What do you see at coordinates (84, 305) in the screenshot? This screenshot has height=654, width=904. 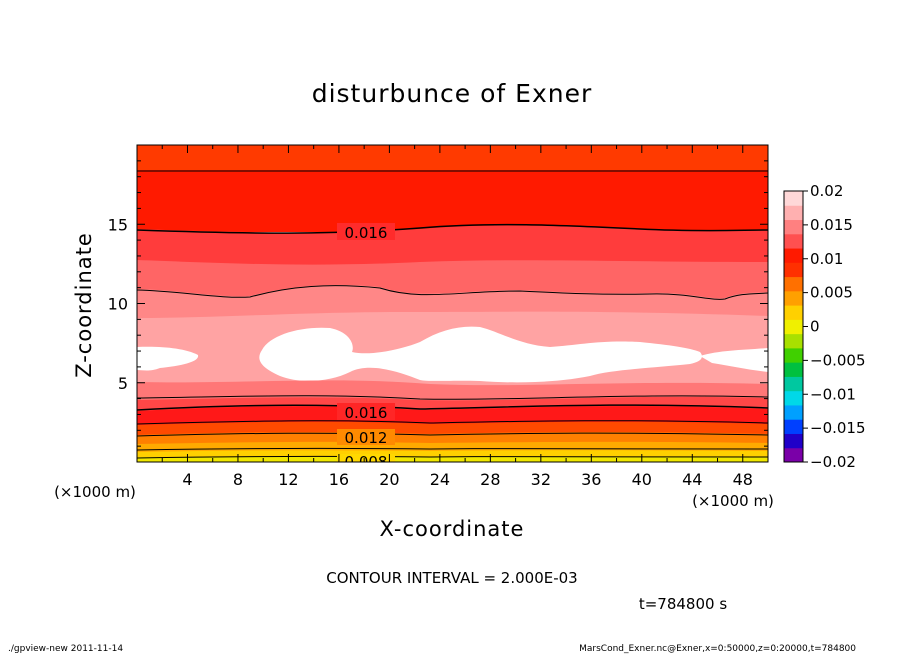 I see `y-axis-label: Z-coordinate` at bounding box center [84, 305].